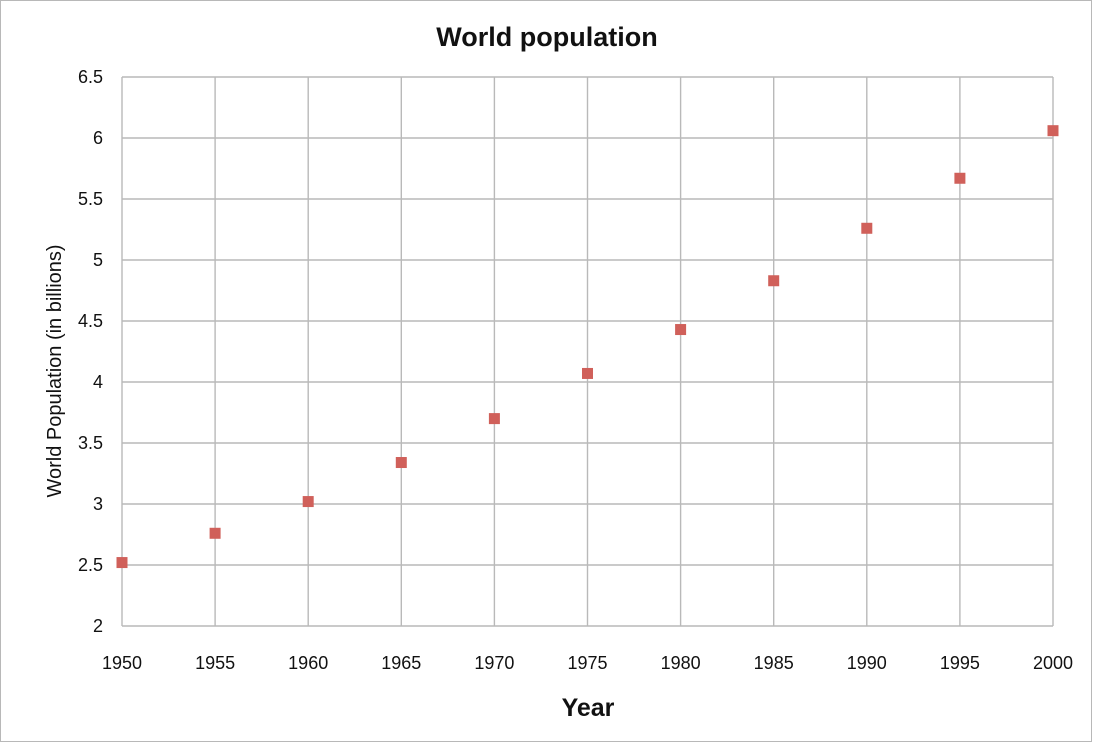 This screenshot has height=744, width=1094. What do you see at coordinates (494, 663) in the screenshot?
I see `x-tick-label: 1970` at bounding box center [494, 663].